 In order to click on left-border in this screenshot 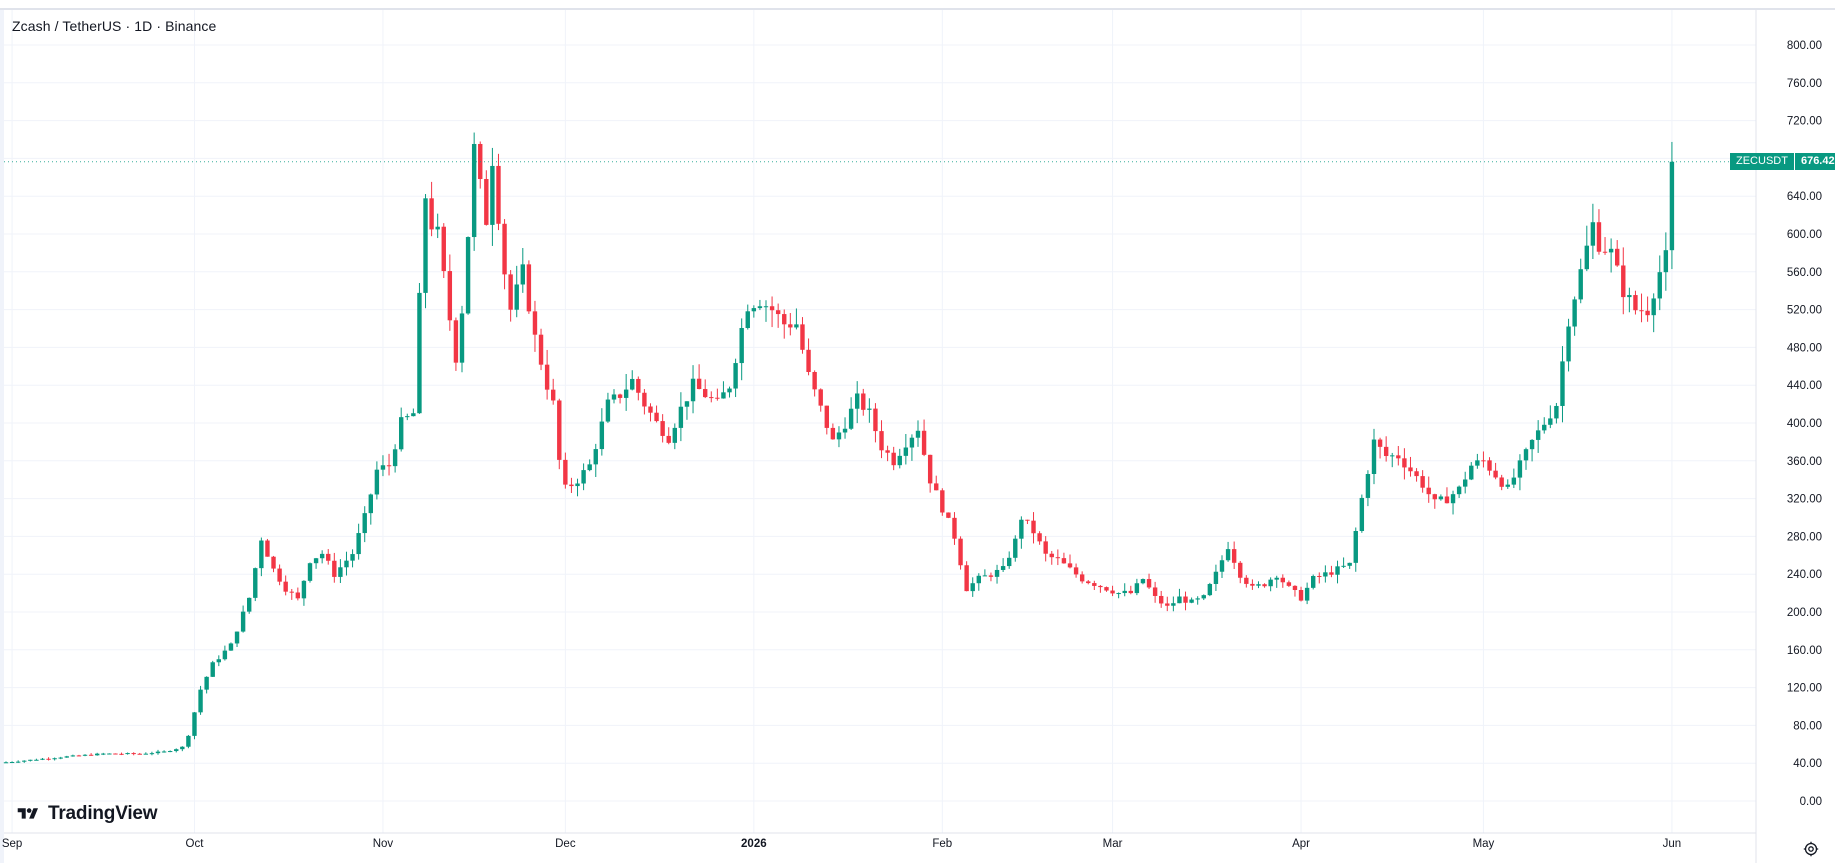, I will do `click(2, 436)`.